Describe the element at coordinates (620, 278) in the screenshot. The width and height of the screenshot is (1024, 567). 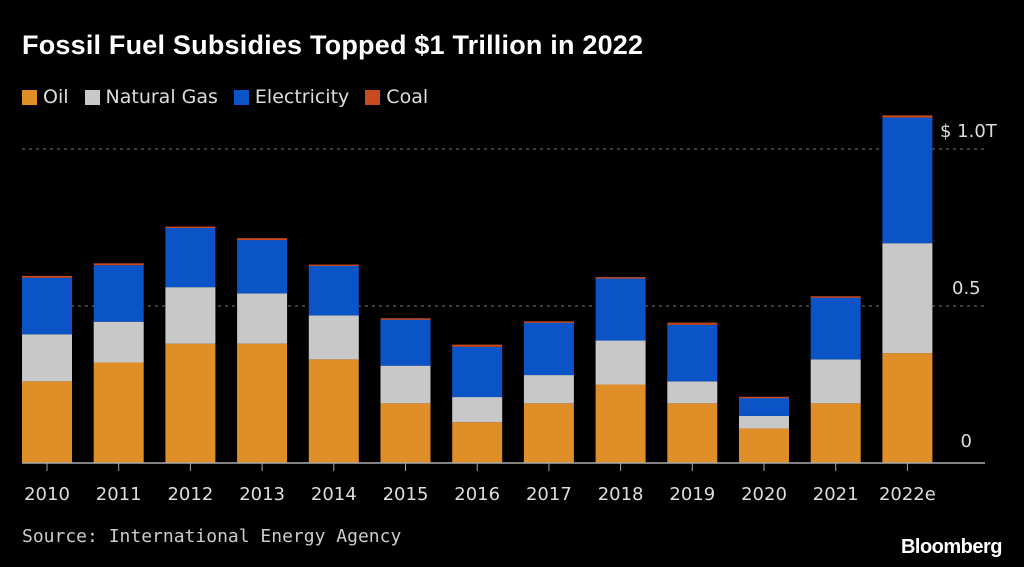
I see `bar-coal-2018` at that location.